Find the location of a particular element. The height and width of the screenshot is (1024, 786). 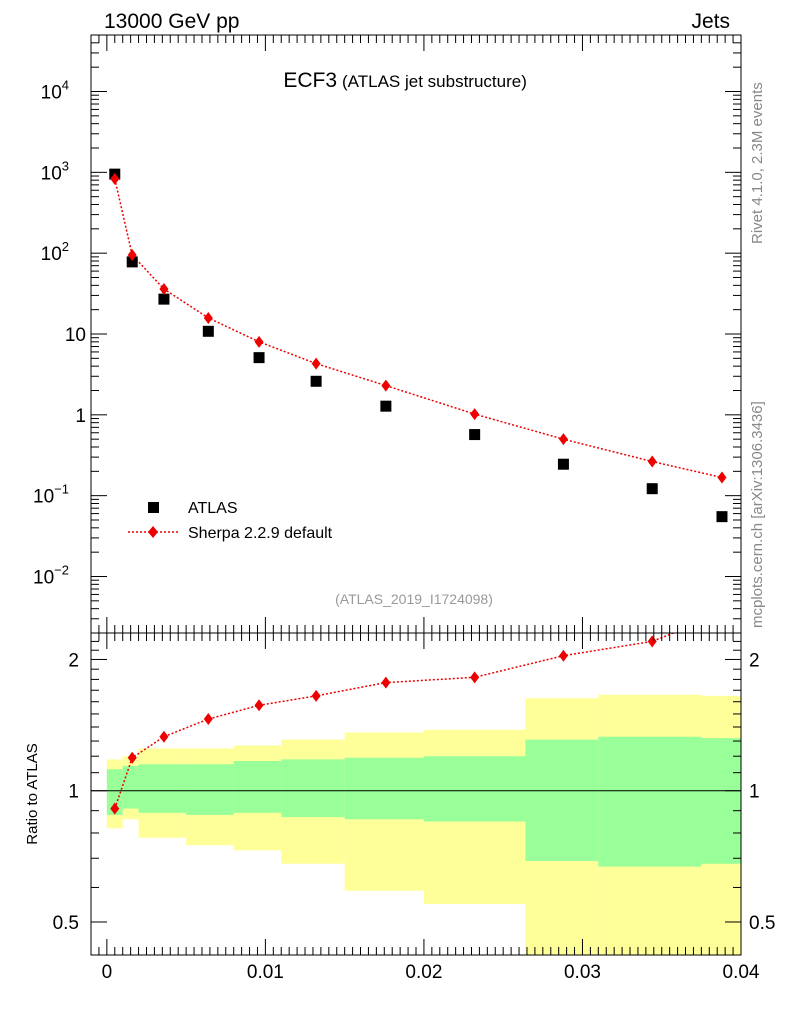

ratio-ytick-label-right: 0.5 is located at coordinates (762, 923).